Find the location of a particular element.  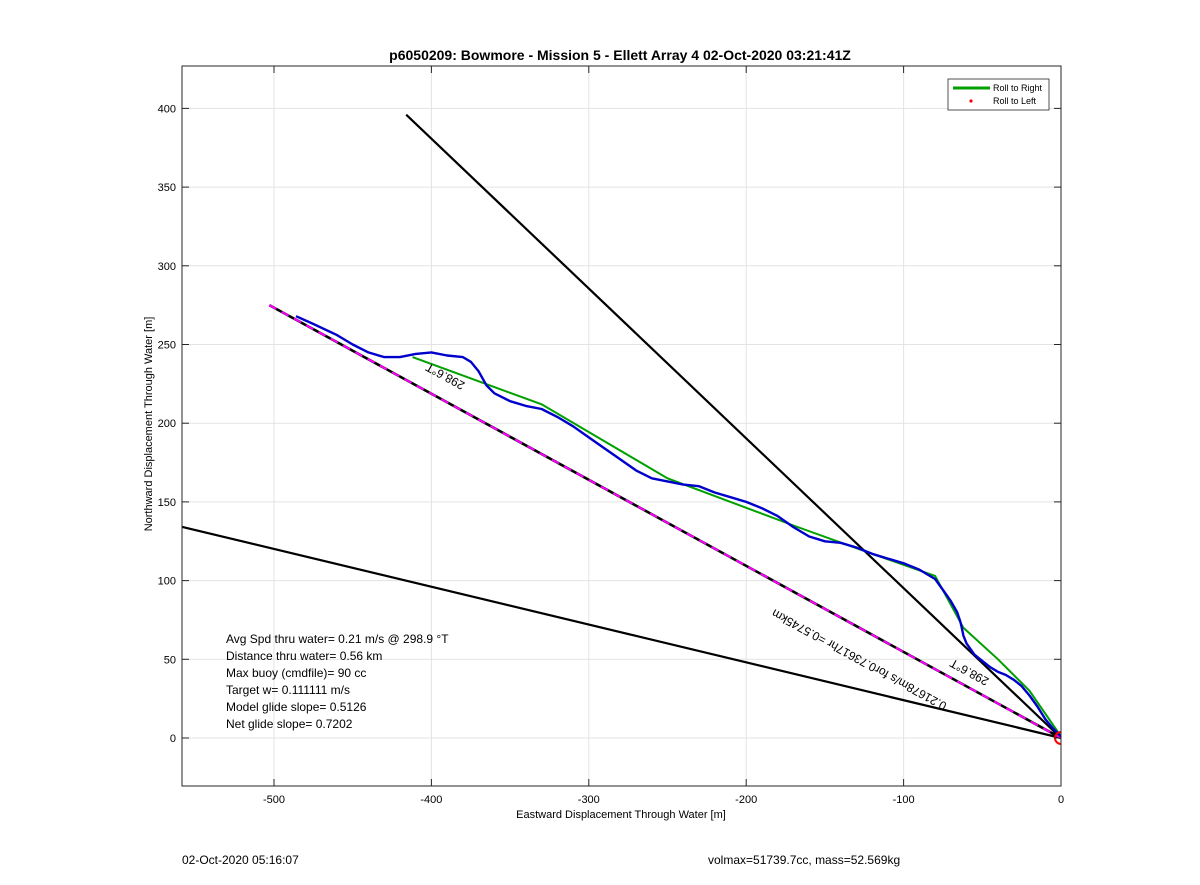

annotation-net-glide: Net glide slope= 0.7202 is located at coordinates (289, 724).